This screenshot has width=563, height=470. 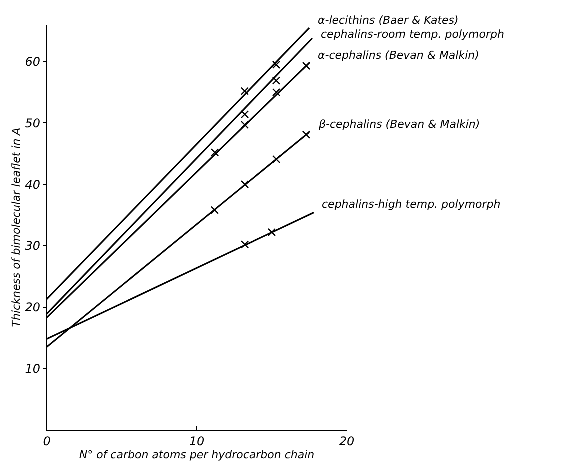 What do you see at coordinates (412, 34) in the screenshot?
I see `series-label: cephalins-room temp. polymorph` at bounding box center [412, 34].